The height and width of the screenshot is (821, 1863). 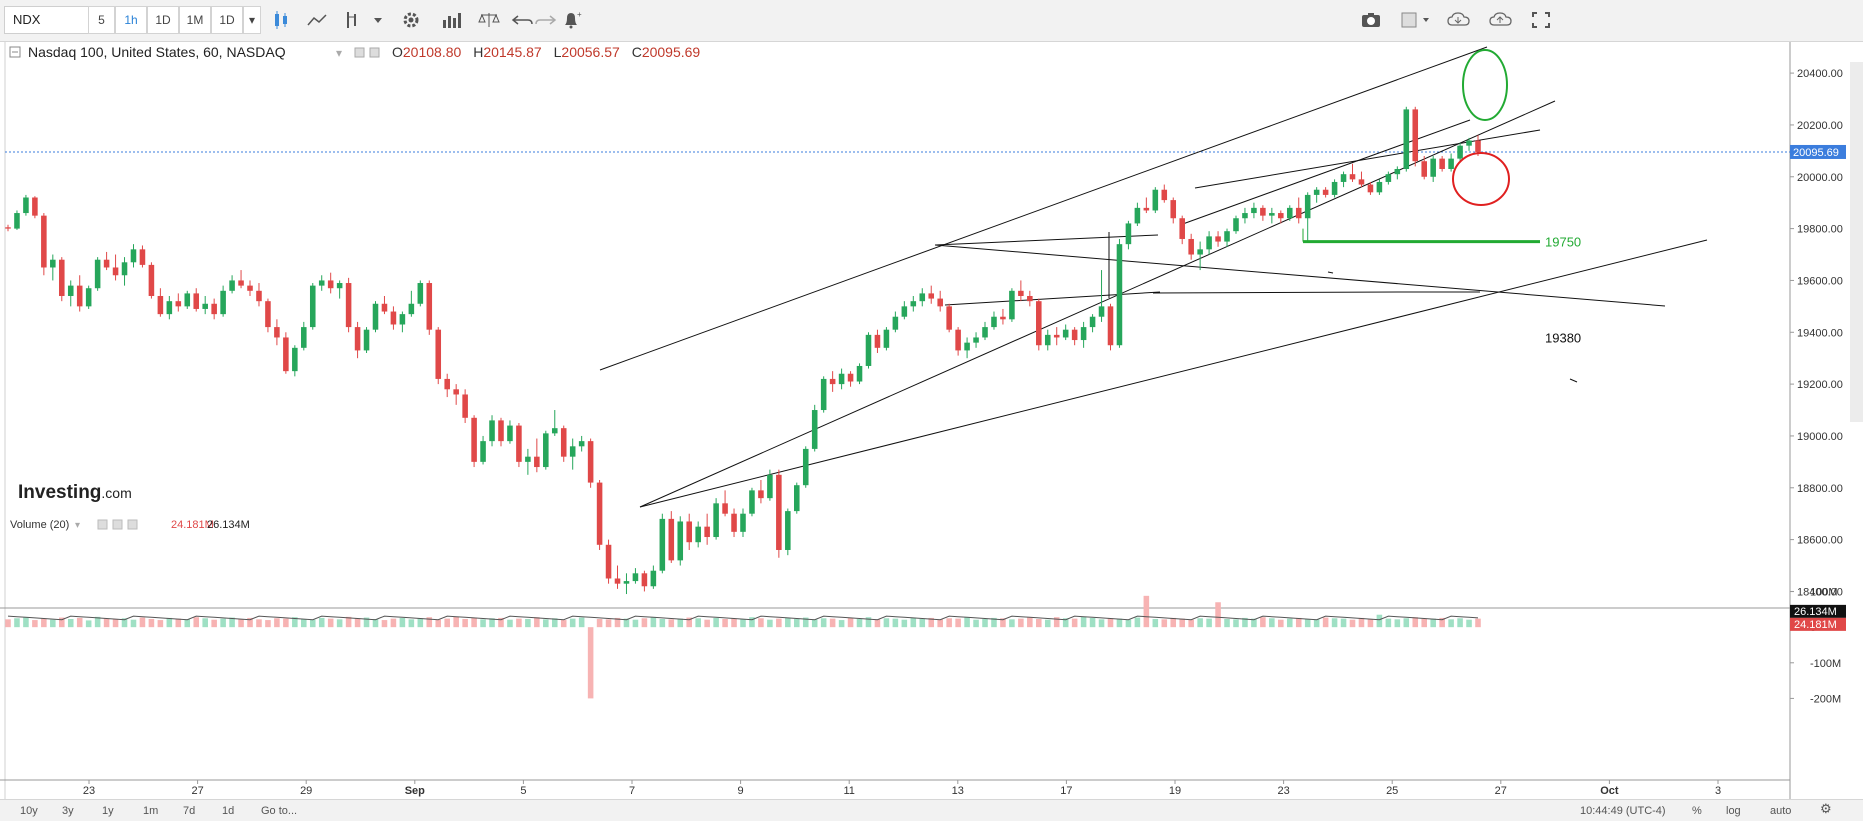 I want to click on range-7d-button: 7d, so click(x=189, y=811).